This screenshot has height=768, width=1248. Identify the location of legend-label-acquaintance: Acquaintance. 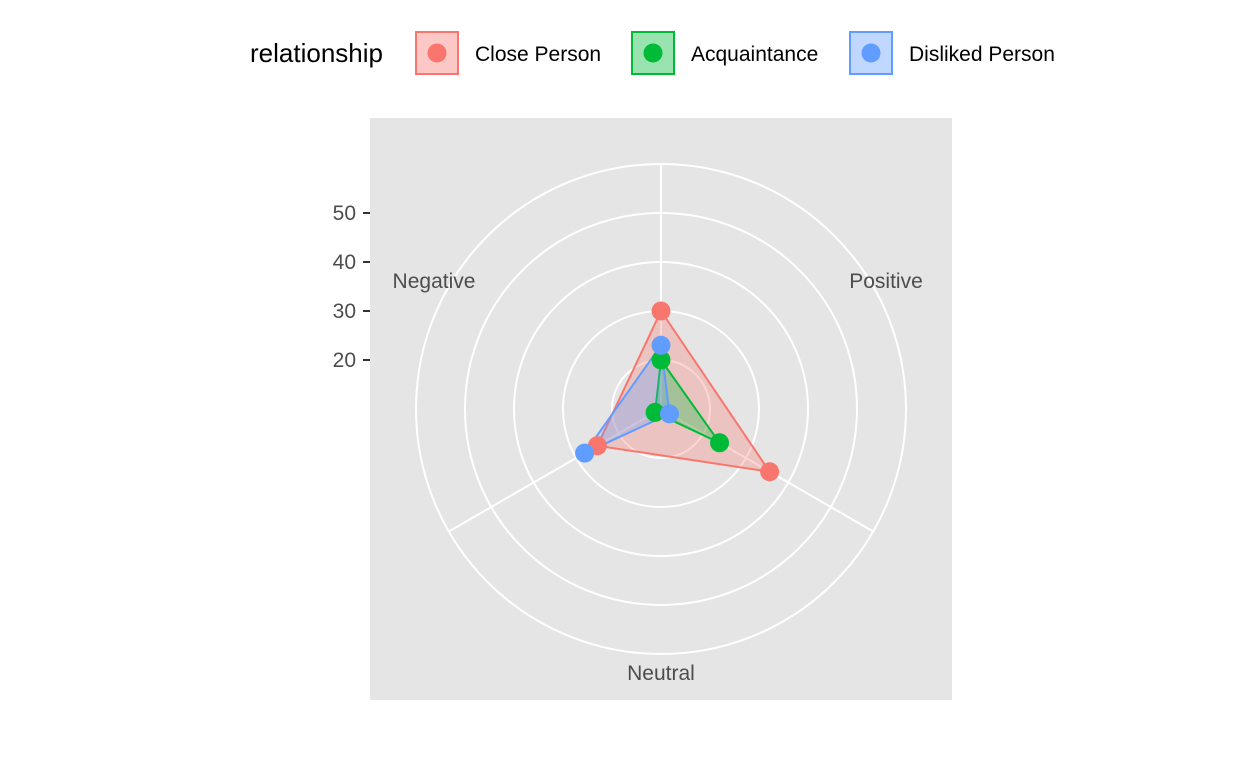
(754, 54).